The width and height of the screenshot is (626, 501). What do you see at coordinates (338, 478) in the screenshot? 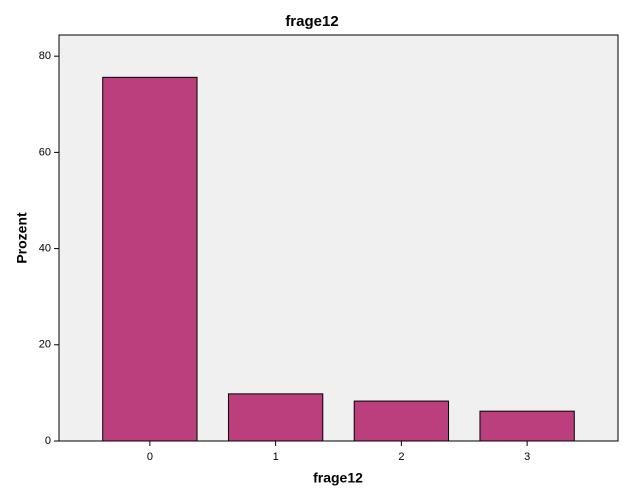
I see `x-axis-label: frage12` at bounding box center [338, 478].